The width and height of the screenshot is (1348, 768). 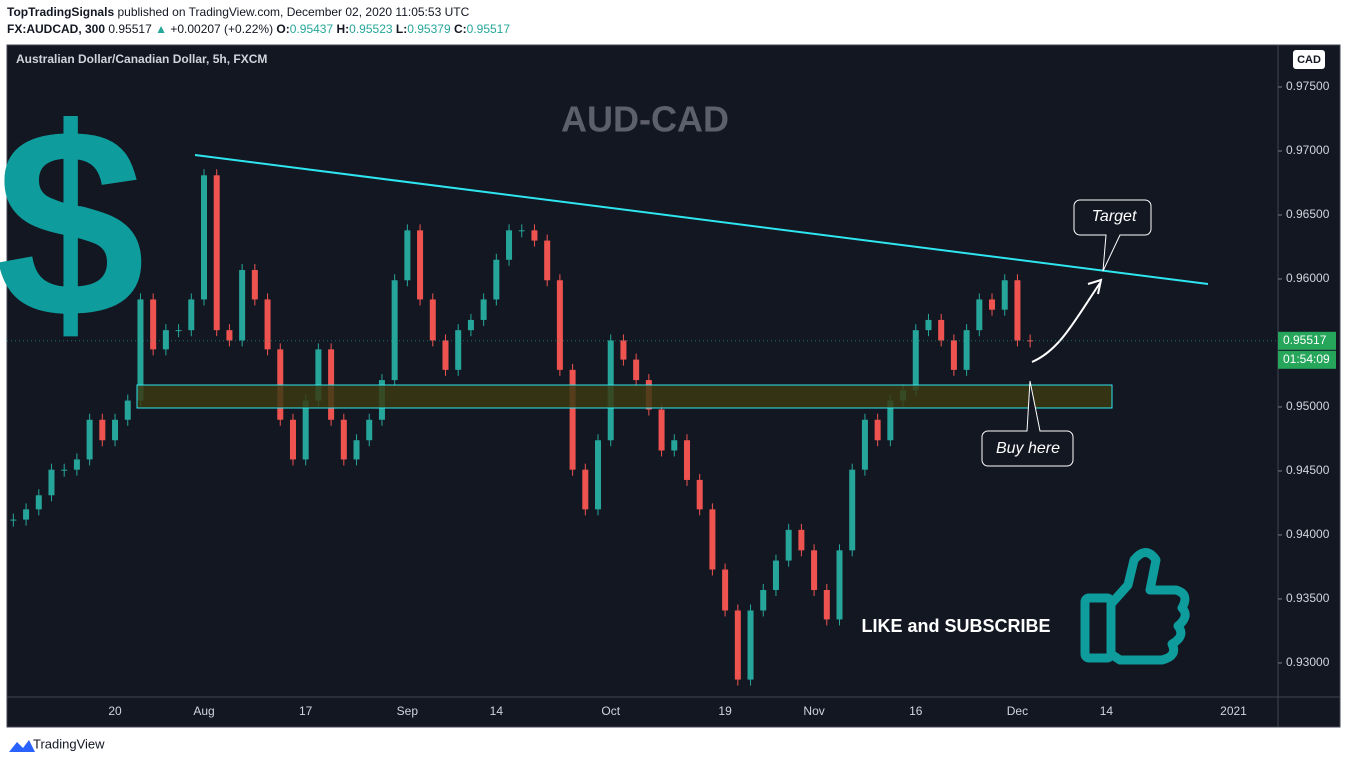 What do you see at coordinates (72, 223) in the screenshot?
I see `dollar-icon: $` at bounding box center [72, 223].